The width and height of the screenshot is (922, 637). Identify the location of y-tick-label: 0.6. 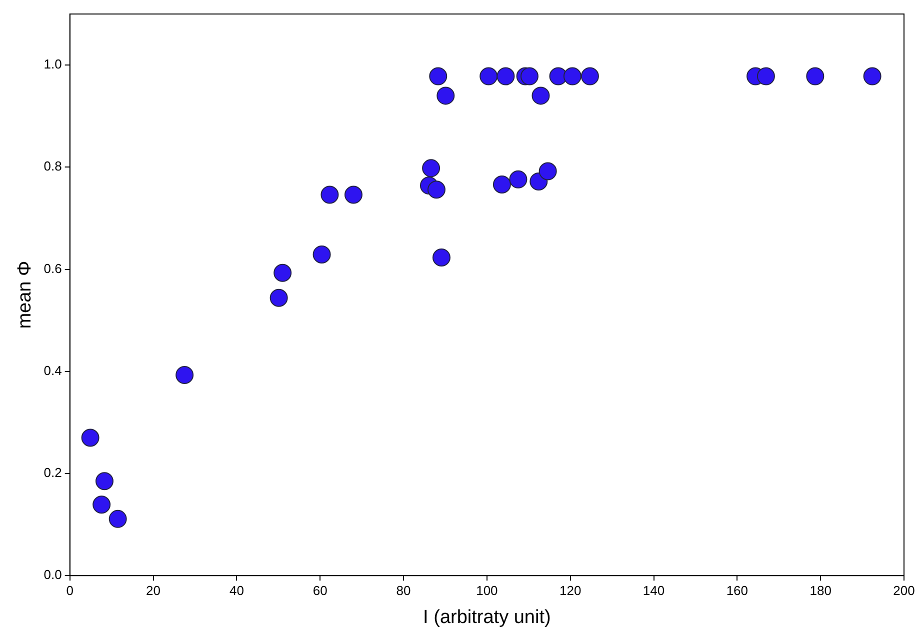
(53, 268).